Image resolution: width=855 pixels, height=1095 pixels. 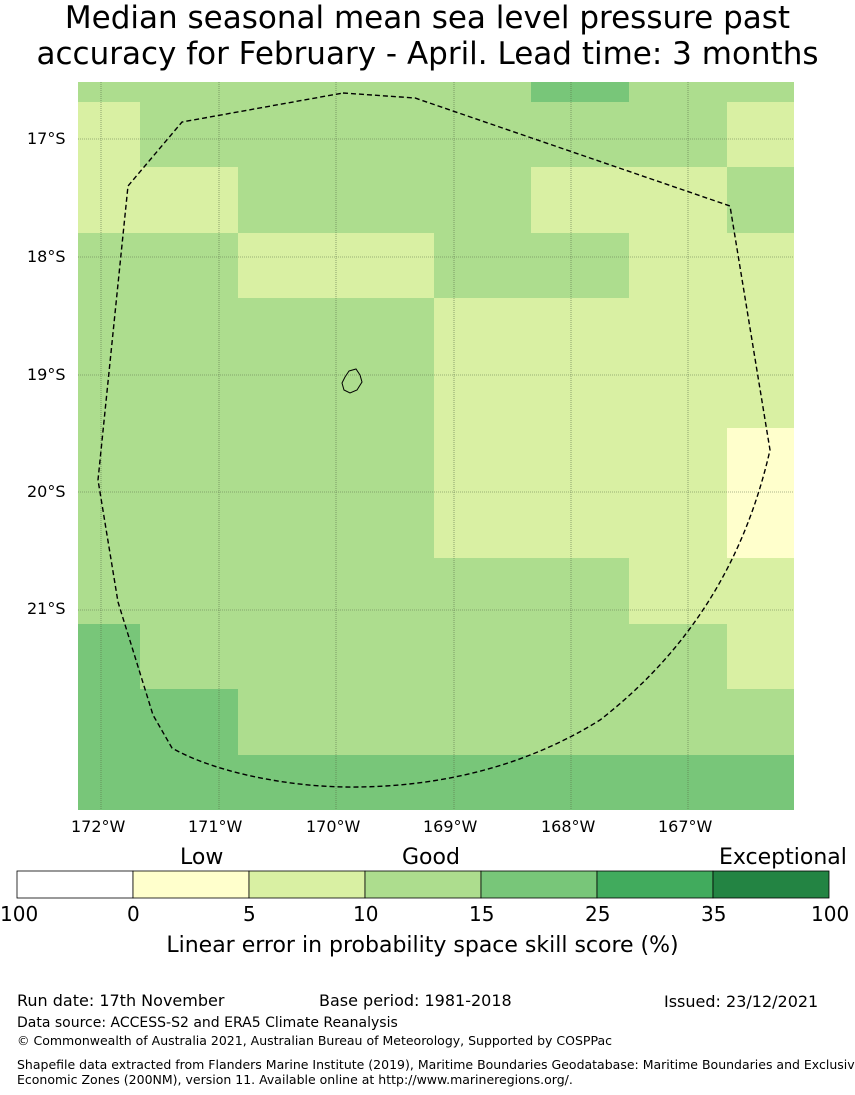 I want to click on lon-label-172w: 172°W, so click(x=98, y=826).